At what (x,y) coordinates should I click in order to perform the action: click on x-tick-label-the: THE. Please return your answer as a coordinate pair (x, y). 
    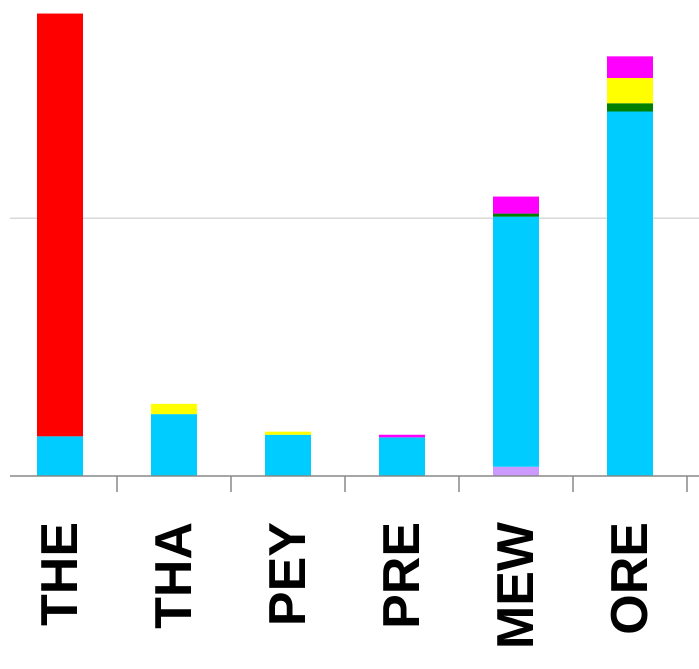
    Looking at the image, I should click on (60, 574).